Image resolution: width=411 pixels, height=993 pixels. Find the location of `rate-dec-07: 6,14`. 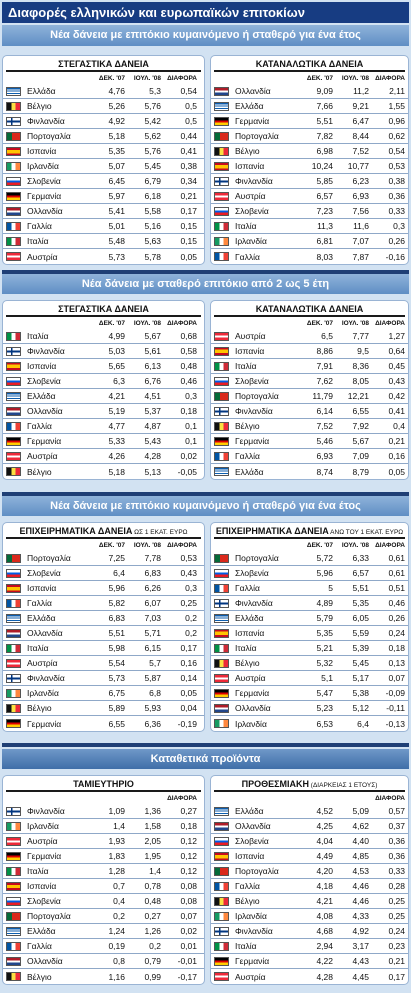

rate-dec-07: 6,14 is located at coordinates (324, 411).